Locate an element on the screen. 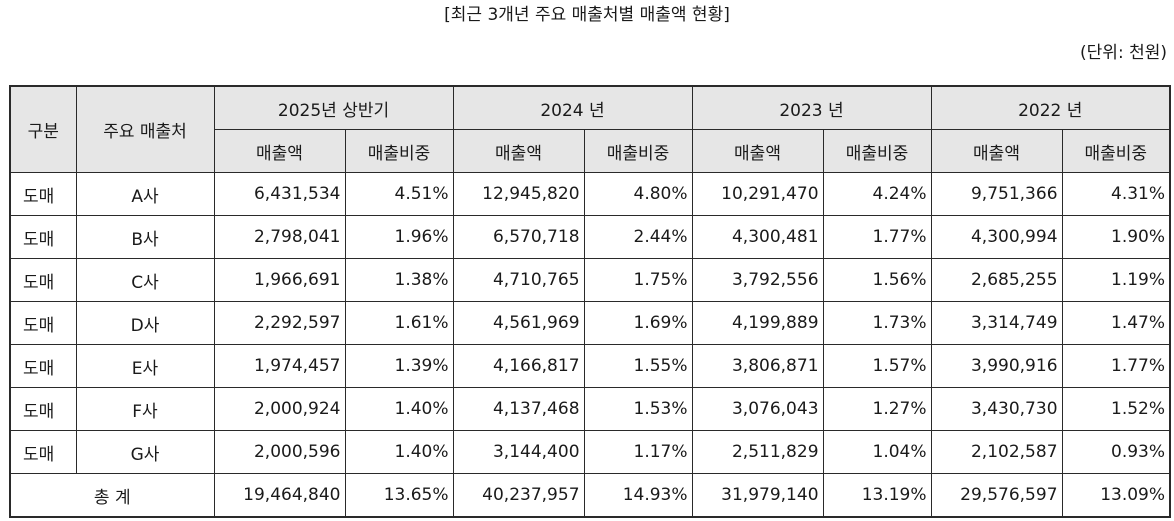 The width and height of the screenshot is (1174, 521). customer-cell: G사 is located at coordinates (145, 452).